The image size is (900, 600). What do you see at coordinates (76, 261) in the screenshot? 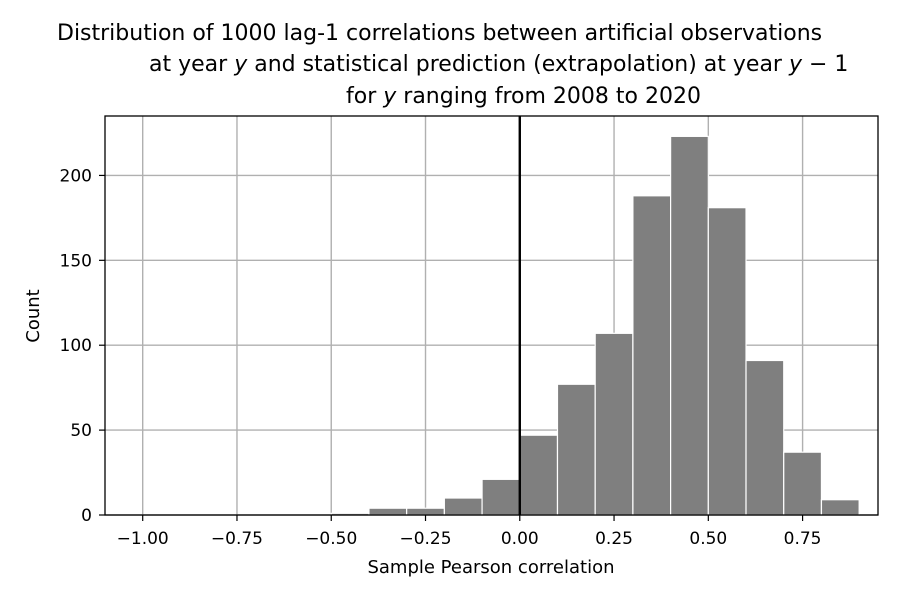
I see `y-tick-label: 150` at bounding box center [76, 261].